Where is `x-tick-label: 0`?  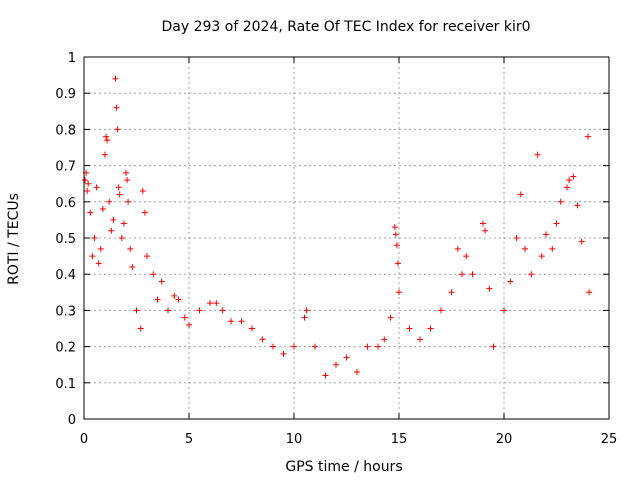 x-tick-label: 0 is located at coordinates (84, 439).